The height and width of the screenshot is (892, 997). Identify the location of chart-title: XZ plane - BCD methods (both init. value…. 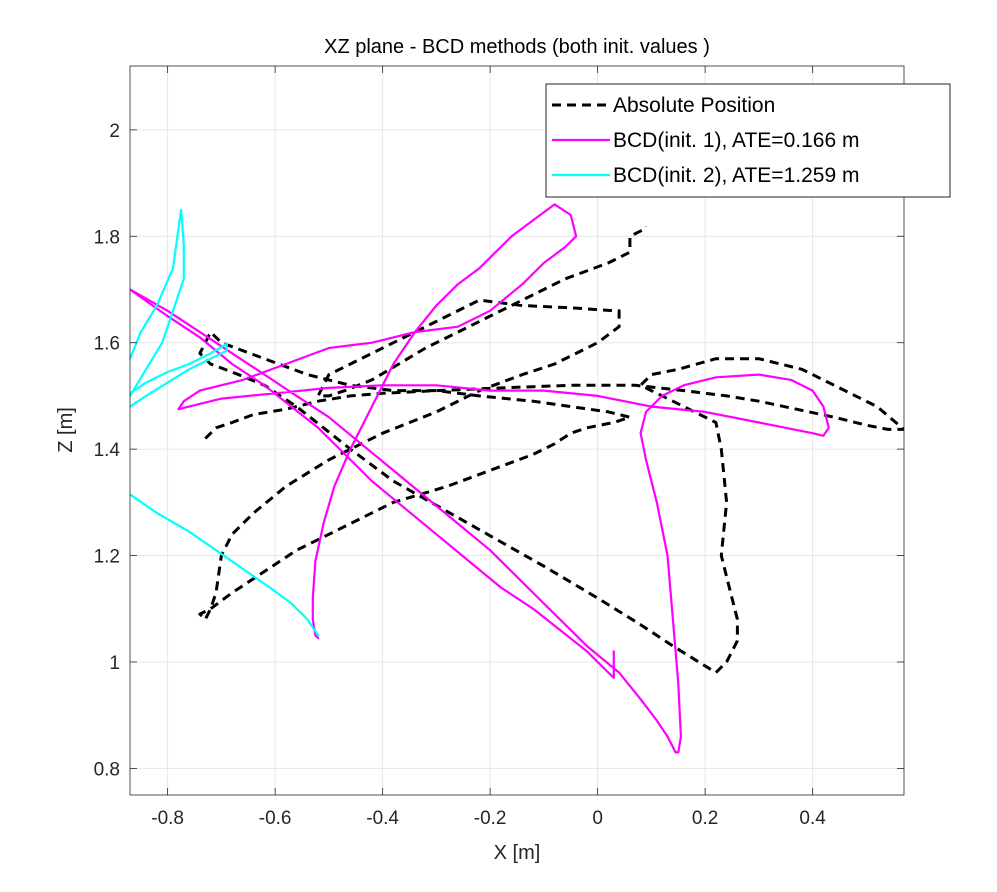
(517, 47).